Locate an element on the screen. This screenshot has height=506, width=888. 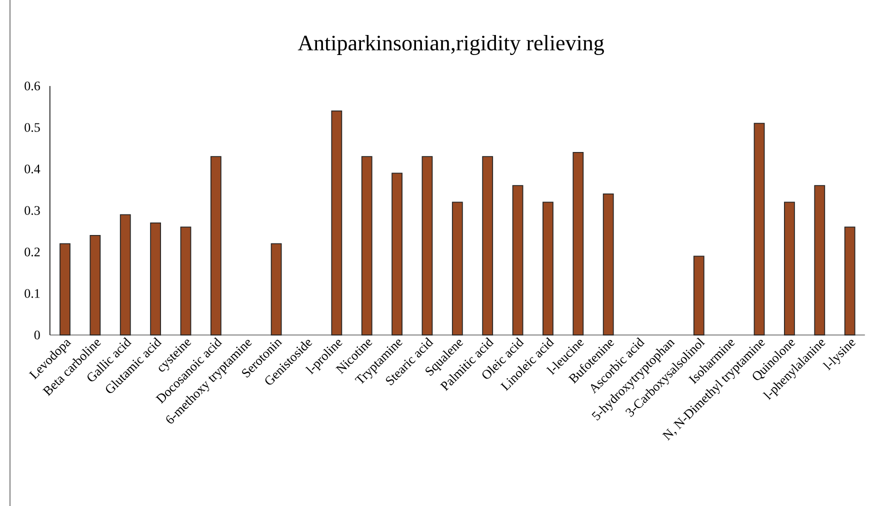
y-tick-label: 0.5 is located at coordinates (32, 127).